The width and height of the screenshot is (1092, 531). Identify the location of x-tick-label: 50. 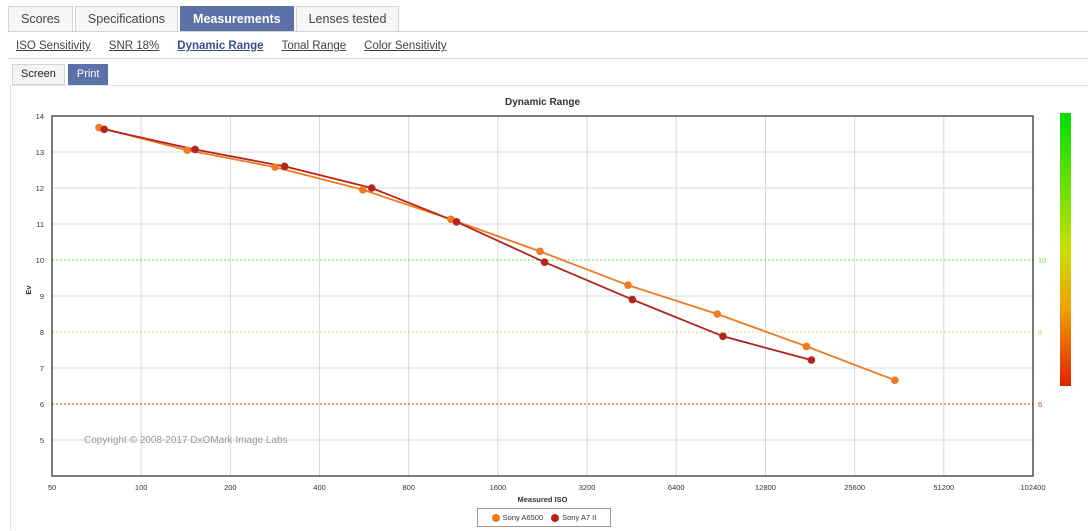
(52, 487).